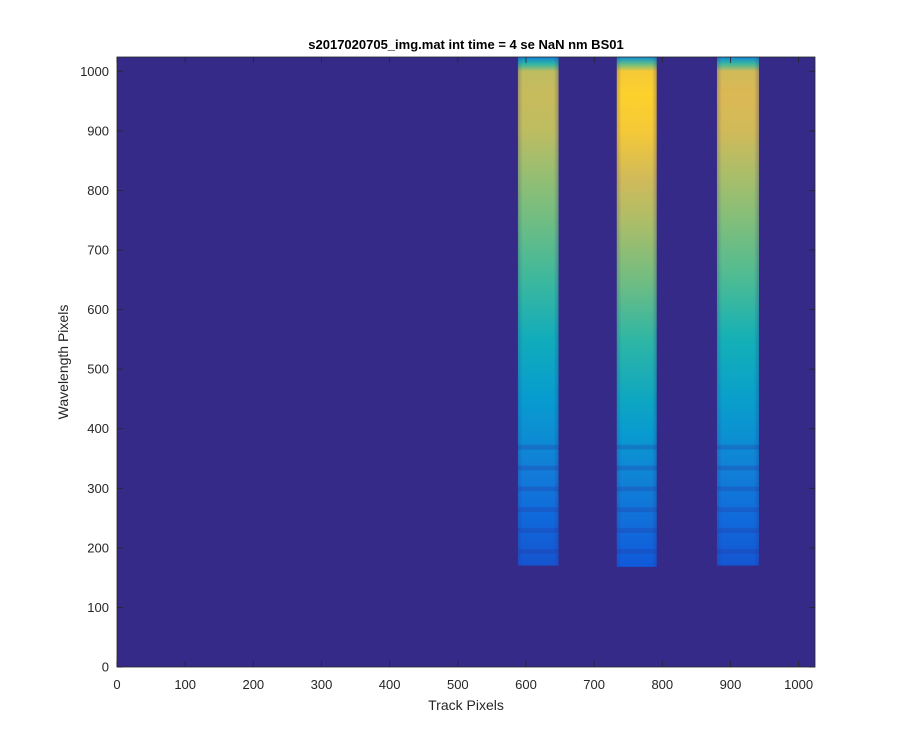 The height and width of the screenshot is (750, 900). I want to click on x-axis-label: Track Pixels, so click(466, 705).